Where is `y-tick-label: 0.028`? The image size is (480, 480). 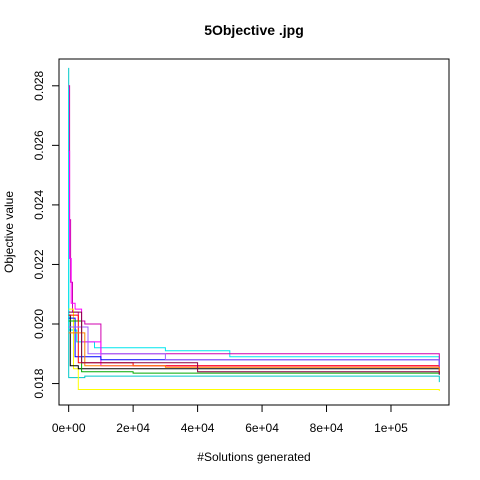 y-tick-label: 0.028 is located at coordinates (39, 85).